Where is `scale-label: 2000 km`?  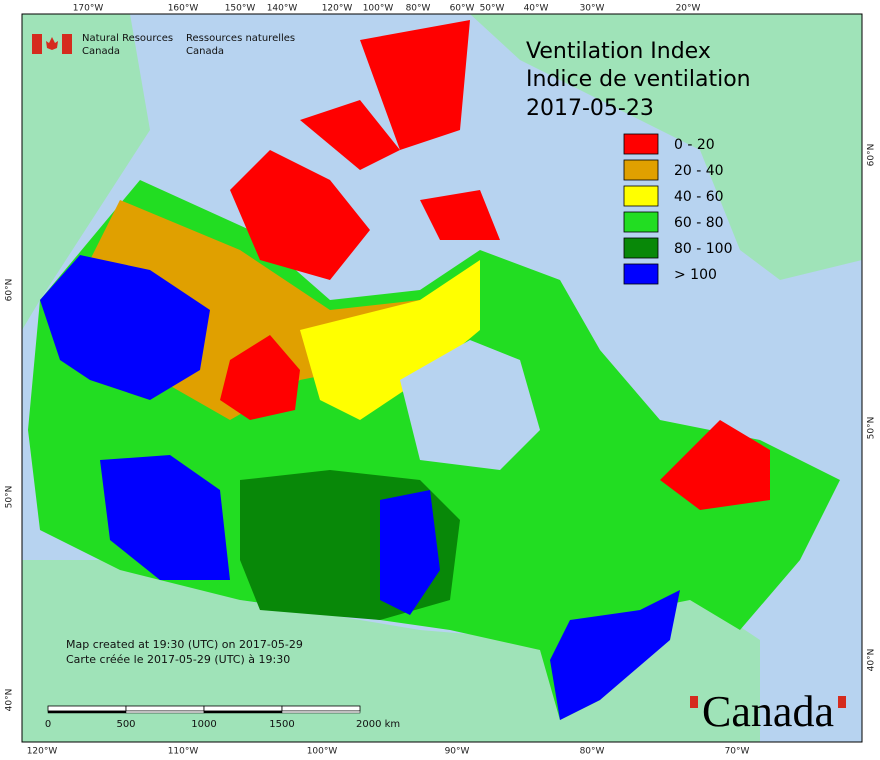
scale-label: 2000 km is located at coordinates (378, 724).